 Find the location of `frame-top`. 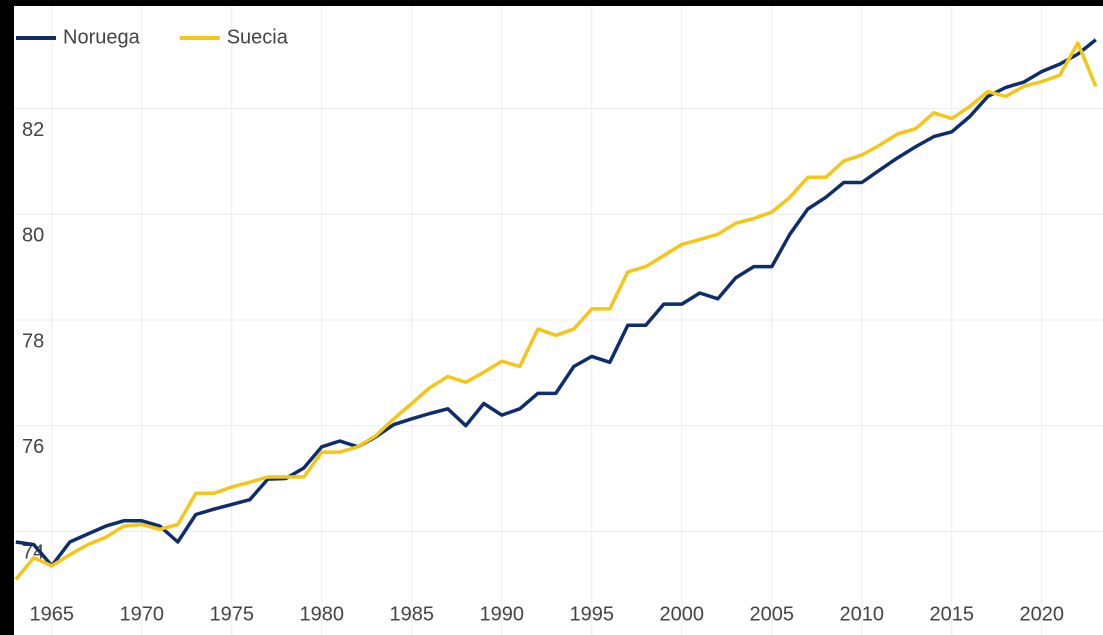

frame-top is located at coordinates (551, 3).